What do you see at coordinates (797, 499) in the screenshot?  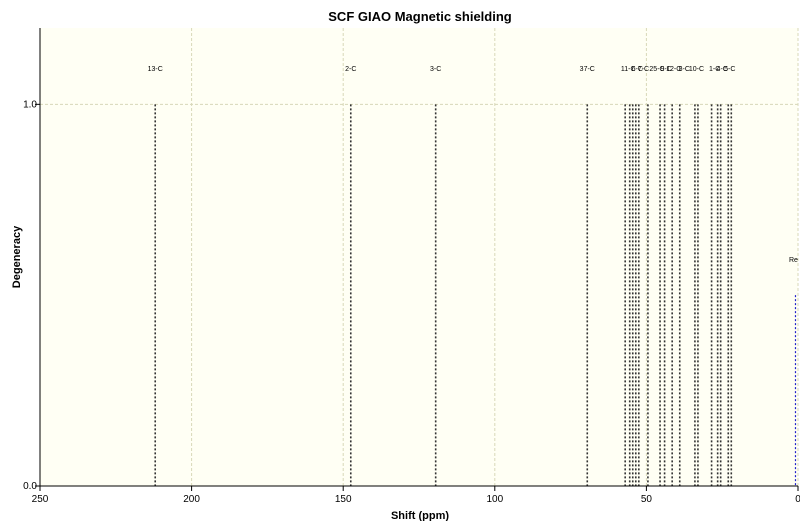 I see `x-tick-label: 0` at bounding box center [797, 499].